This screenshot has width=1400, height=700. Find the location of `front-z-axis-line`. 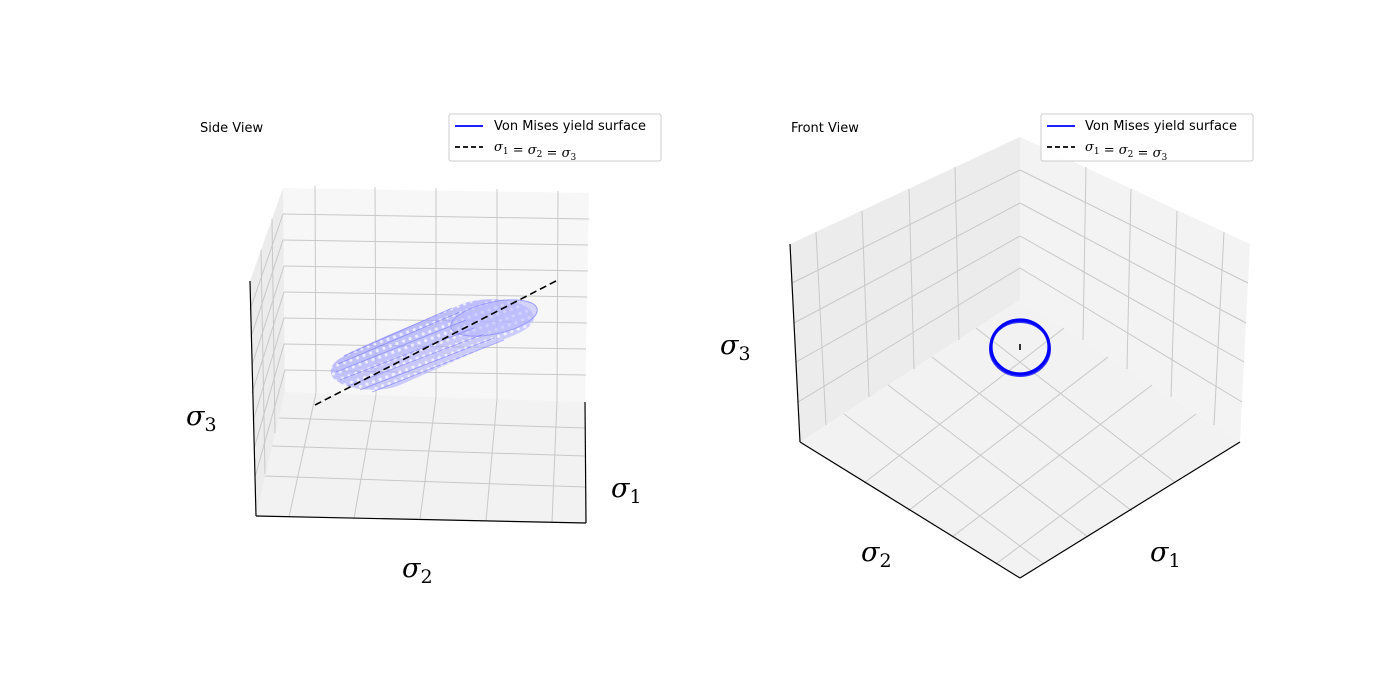

front-z-axis-line is located at coordinates (795, 343).